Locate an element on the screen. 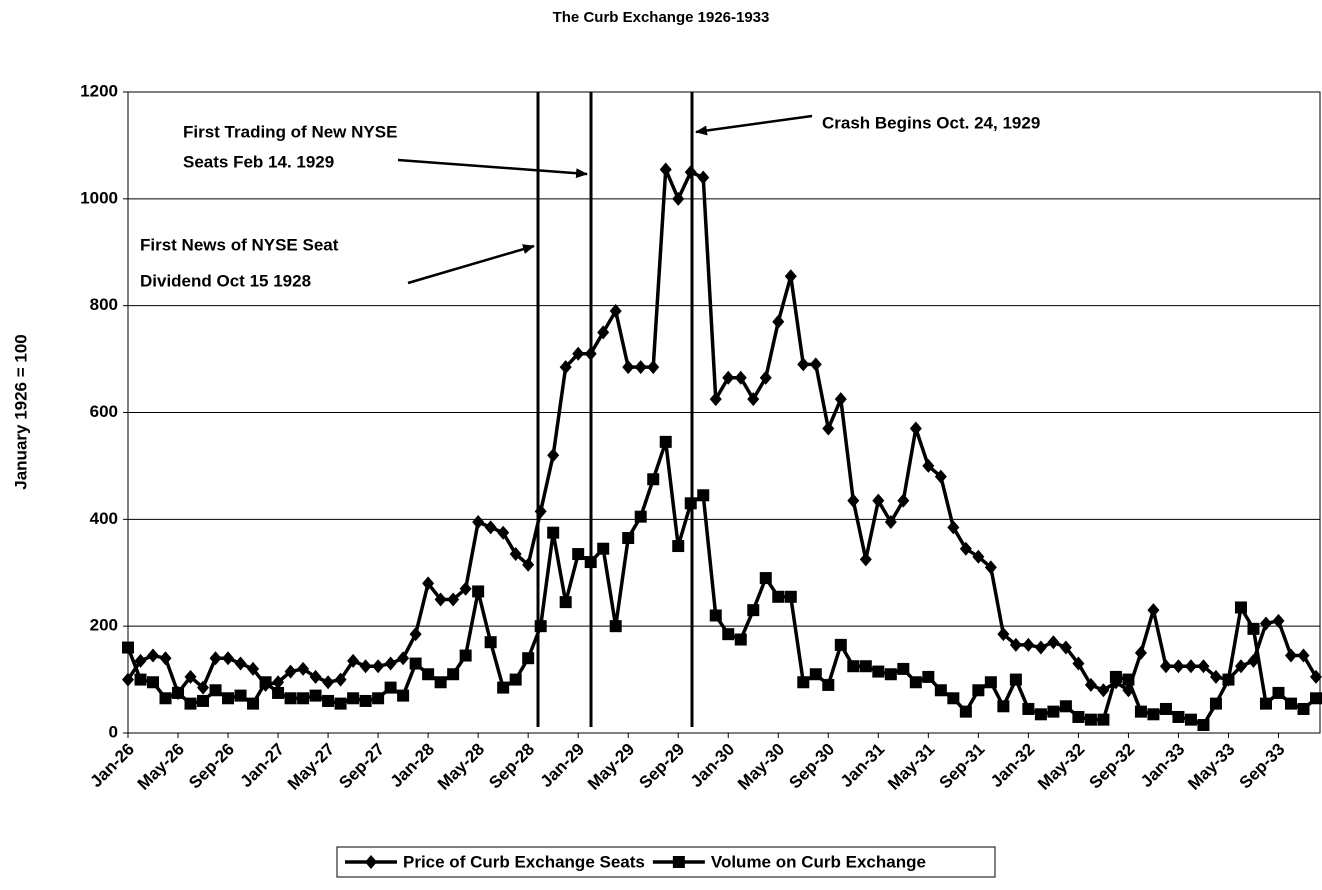 The image size is (1322, 890). annotation: First Trading of New NYSE is located at coordinates (290, 131).